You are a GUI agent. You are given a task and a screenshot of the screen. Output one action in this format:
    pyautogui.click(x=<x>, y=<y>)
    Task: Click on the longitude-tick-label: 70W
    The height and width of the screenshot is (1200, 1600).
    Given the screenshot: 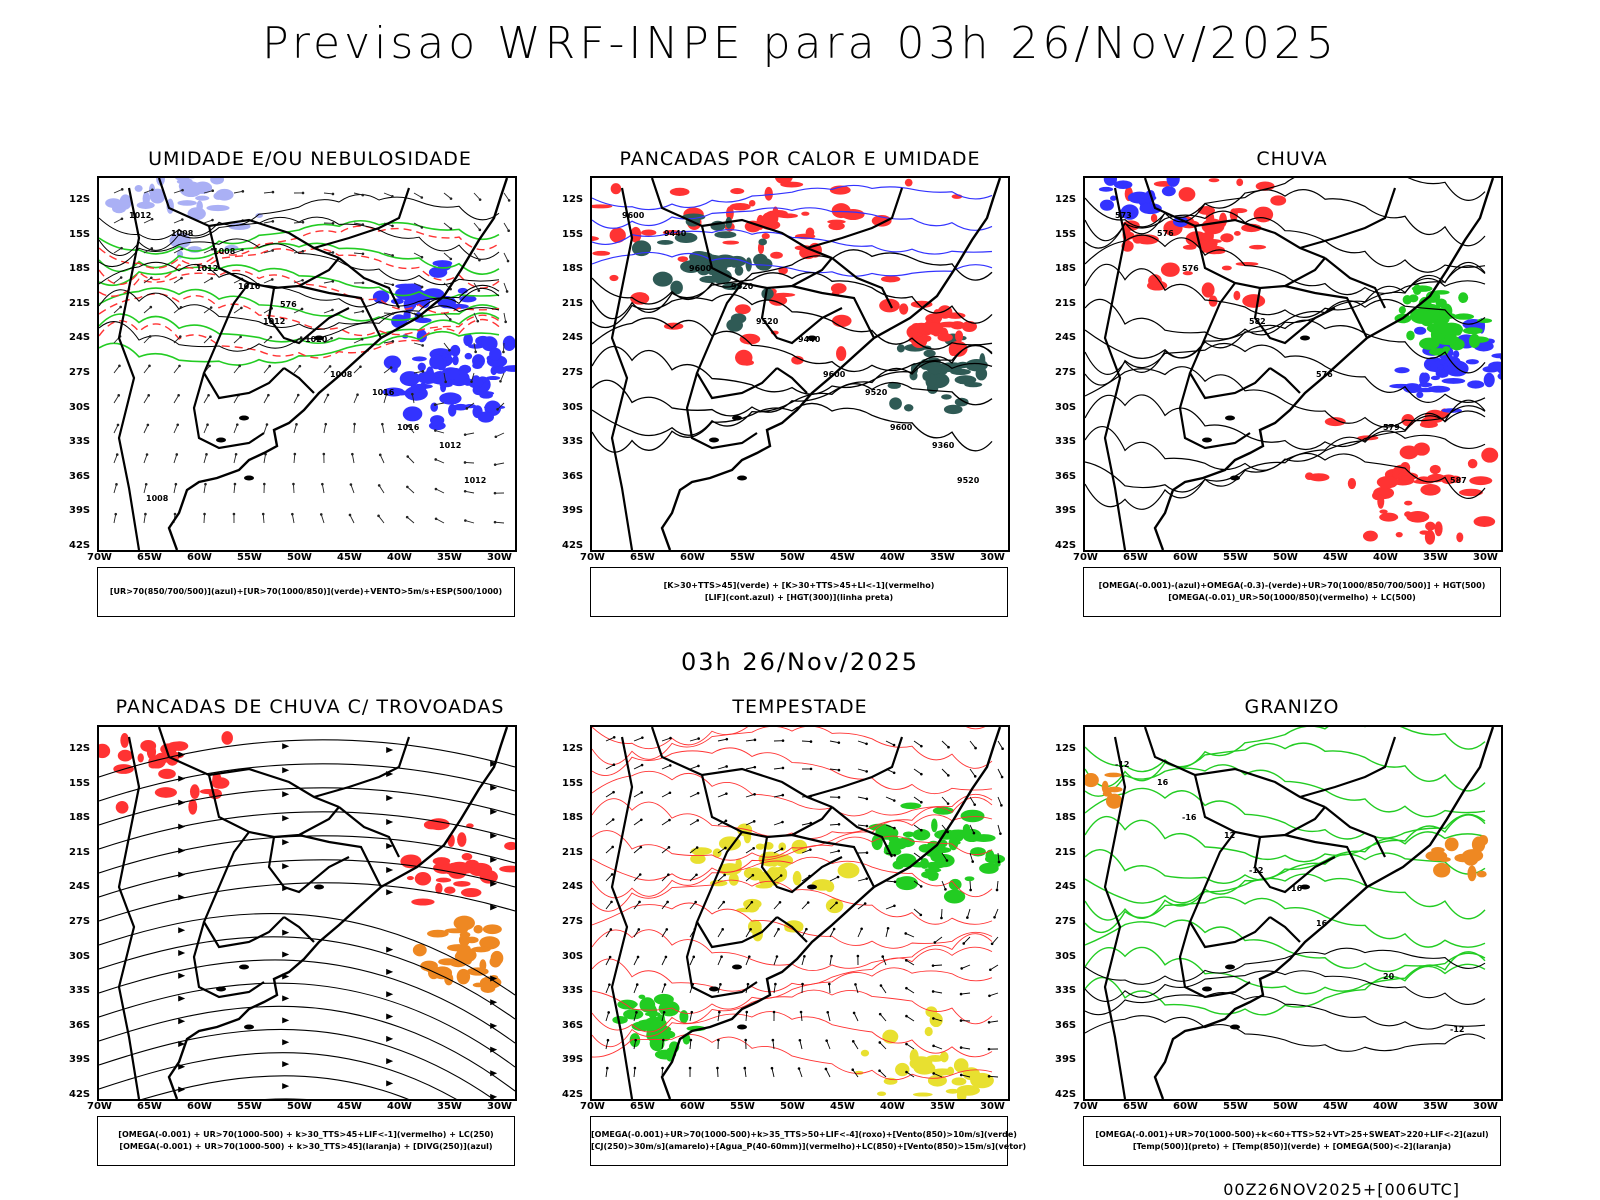 What is the action you would take?
    pyautogui.click(x=1085, y=1106)
    